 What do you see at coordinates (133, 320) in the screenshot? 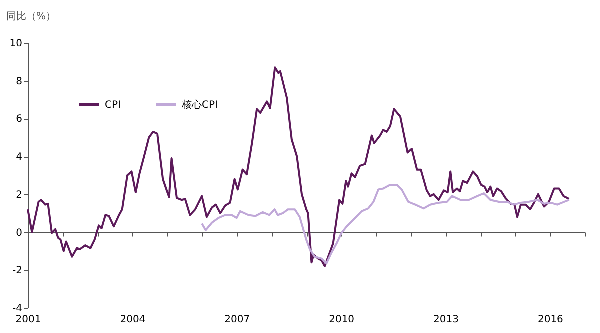
I see `x-tick-label: 2004` at bounding box center [133, 320].